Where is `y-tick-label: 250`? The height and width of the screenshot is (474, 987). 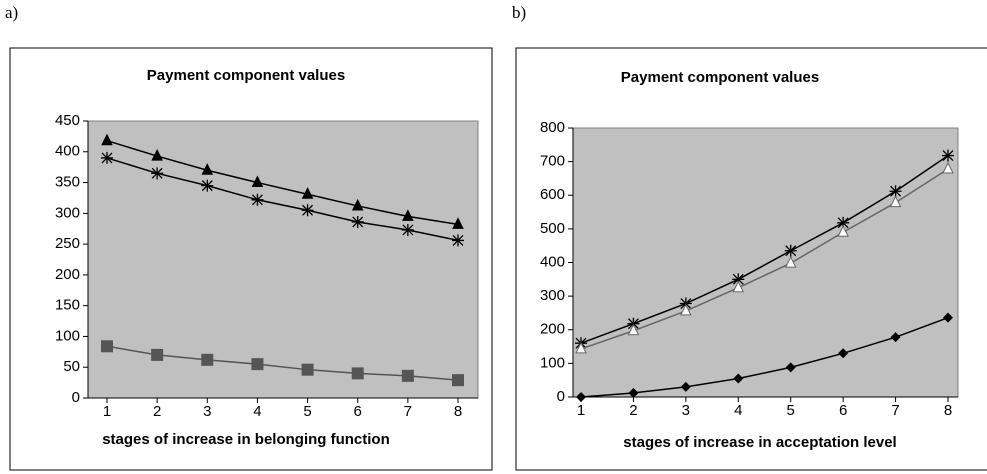
y-tick-label: 250 is located at coordinates (67, 243).